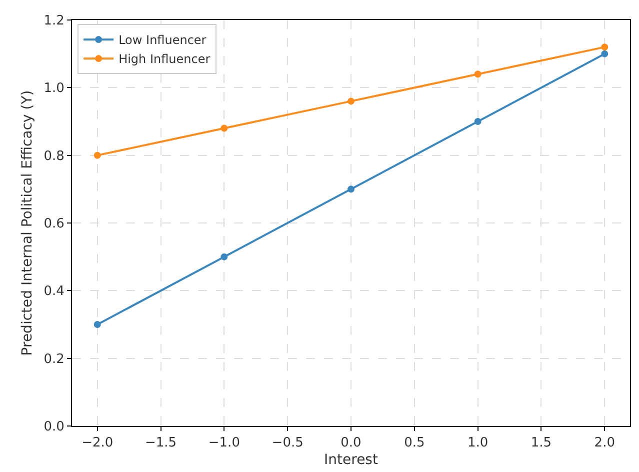  I want to click on x-tick-label: 0.0, so click(351, 443).